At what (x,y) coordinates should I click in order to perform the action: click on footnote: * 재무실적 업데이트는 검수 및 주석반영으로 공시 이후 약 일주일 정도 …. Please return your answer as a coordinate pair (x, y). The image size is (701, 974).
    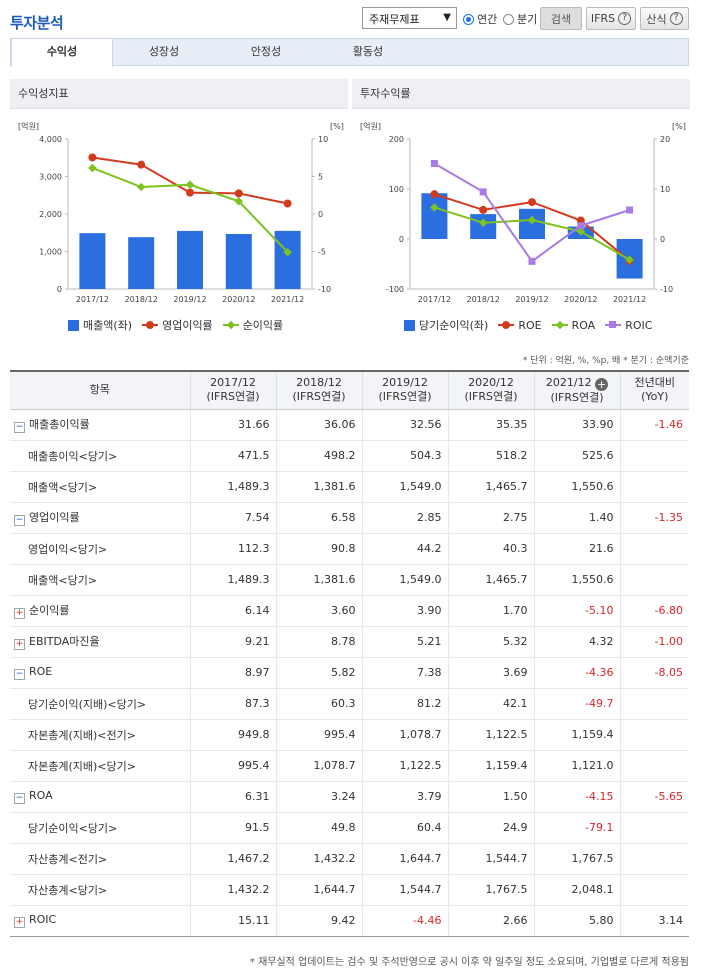
    Looking at the image, I should click on (469, 962).